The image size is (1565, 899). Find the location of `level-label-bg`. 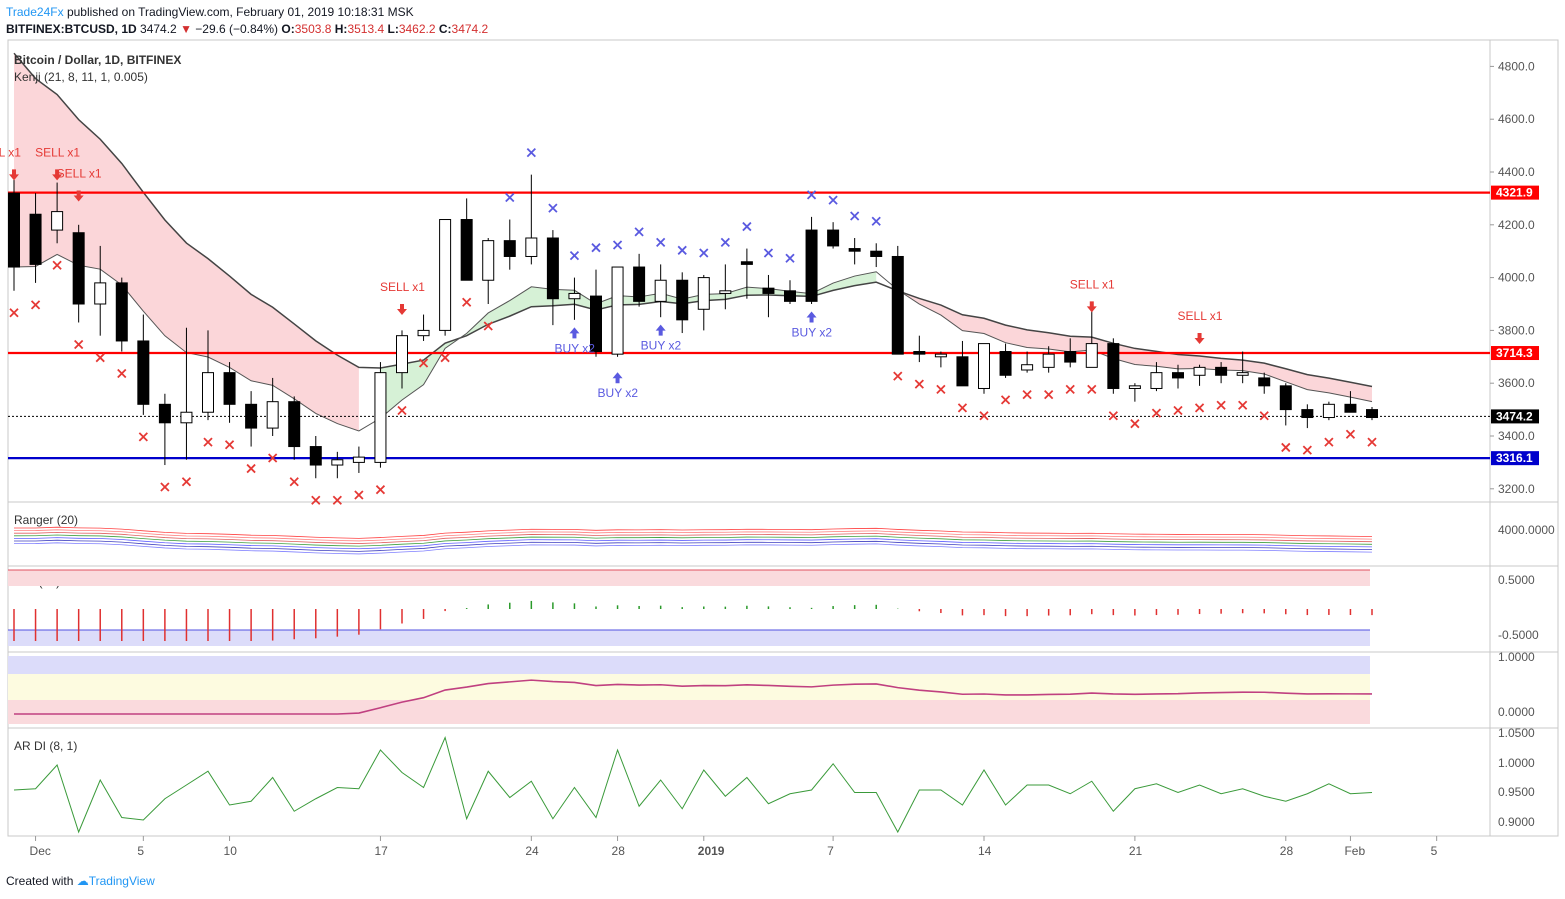

level-label-bg is located at coordinates (1515, 353).